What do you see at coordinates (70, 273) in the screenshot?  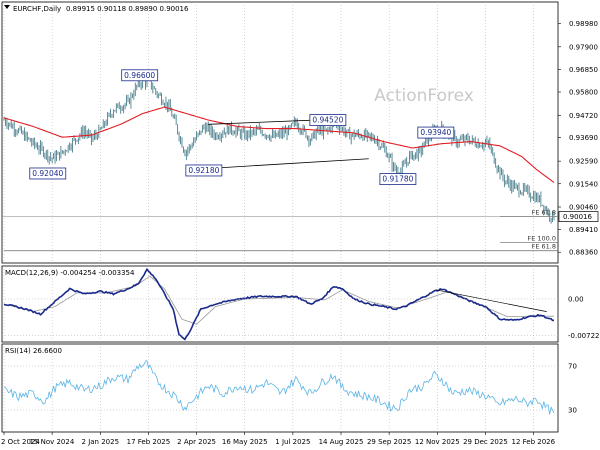 I see `macd-title: MACD(12,26,9) -0.004254 -0.003354` at bounding box center [70, 273].